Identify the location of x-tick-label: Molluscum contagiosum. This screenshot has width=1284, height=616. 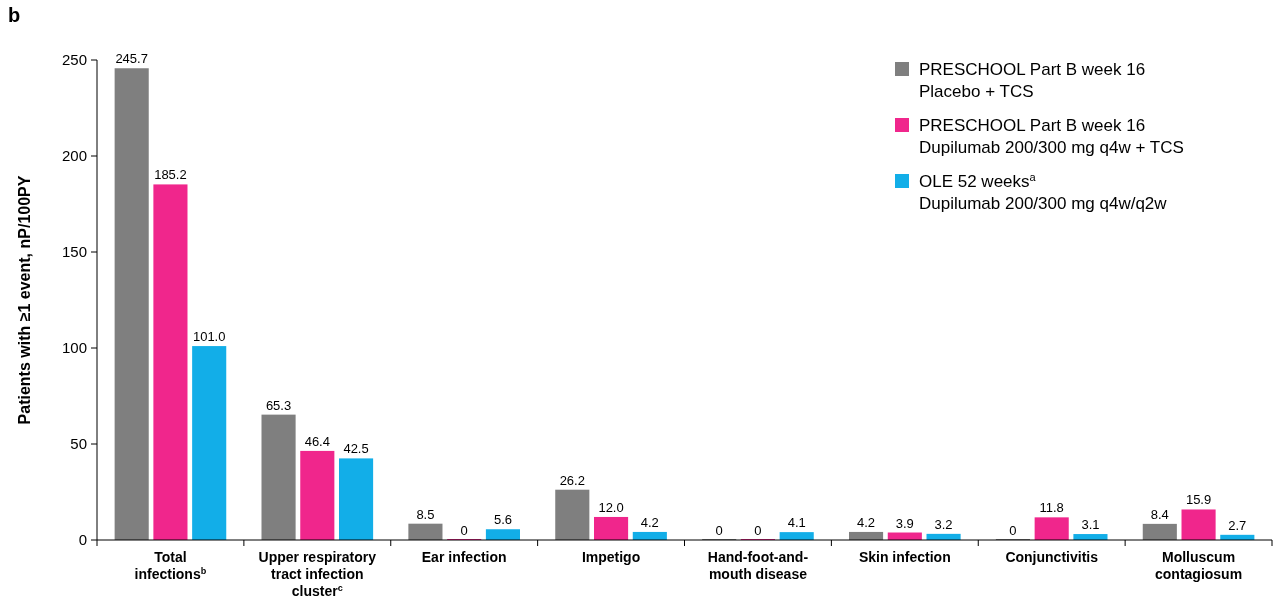
(1199, 565).